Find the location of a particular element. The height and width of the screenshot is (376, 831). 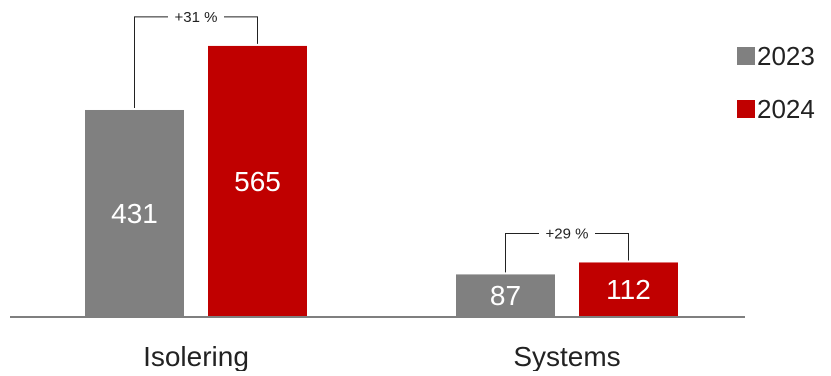

bar-isolering-2023 is located at coordinates (134, 213).